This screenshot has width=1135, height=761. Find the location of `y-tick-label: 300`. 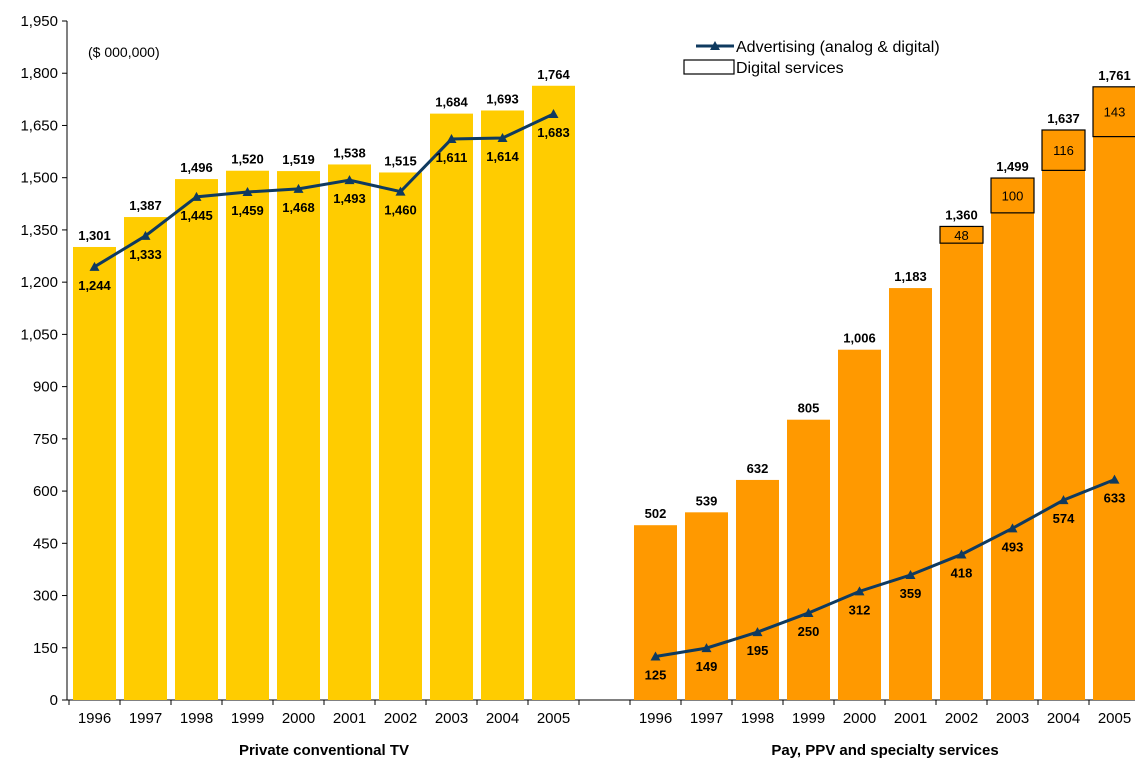

y-tick-label: 300 is located at coordinates (45, 596).